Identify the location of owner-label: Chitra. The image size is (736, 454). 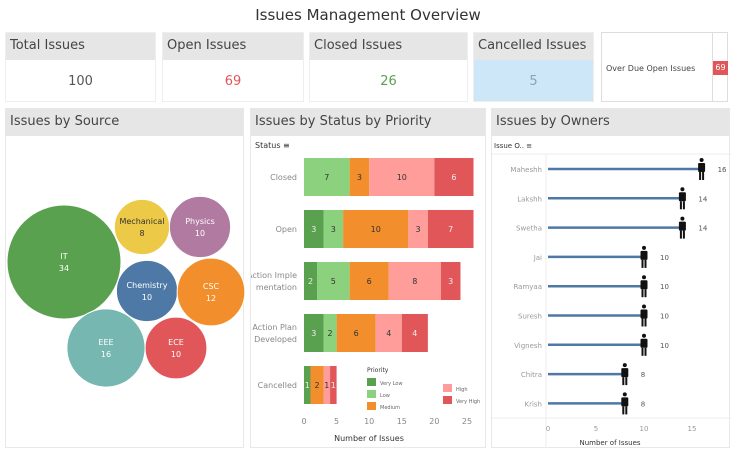
(531, 375).